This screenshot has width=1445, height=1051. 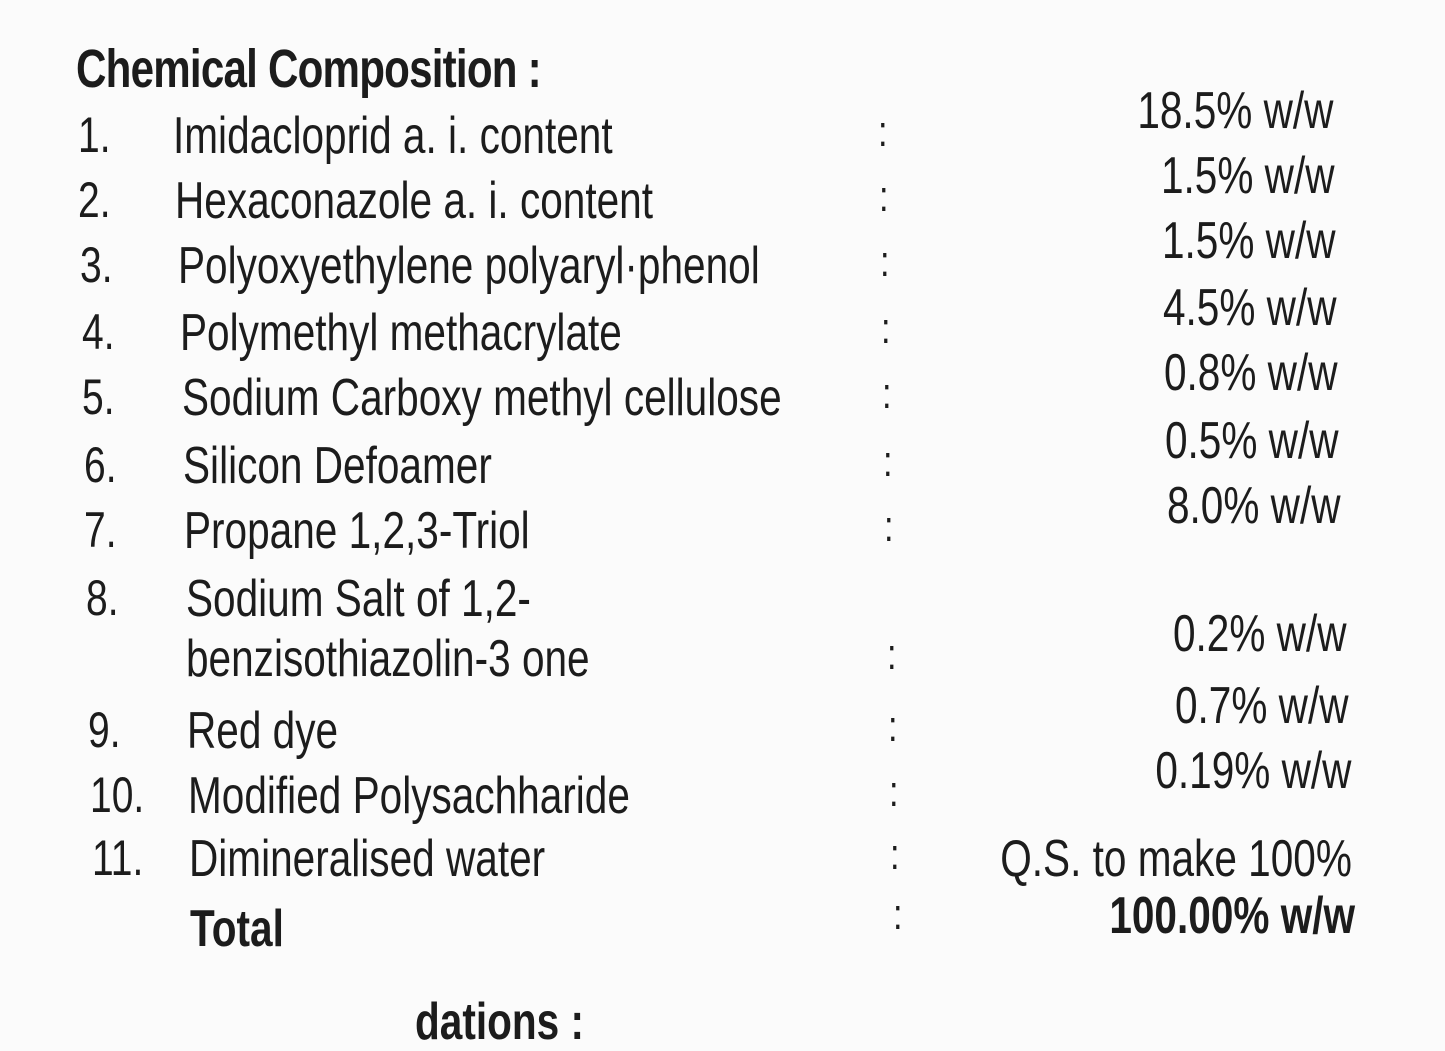 I want to click on item-value: 18.5% w/w, so click(x=1234, y=111).